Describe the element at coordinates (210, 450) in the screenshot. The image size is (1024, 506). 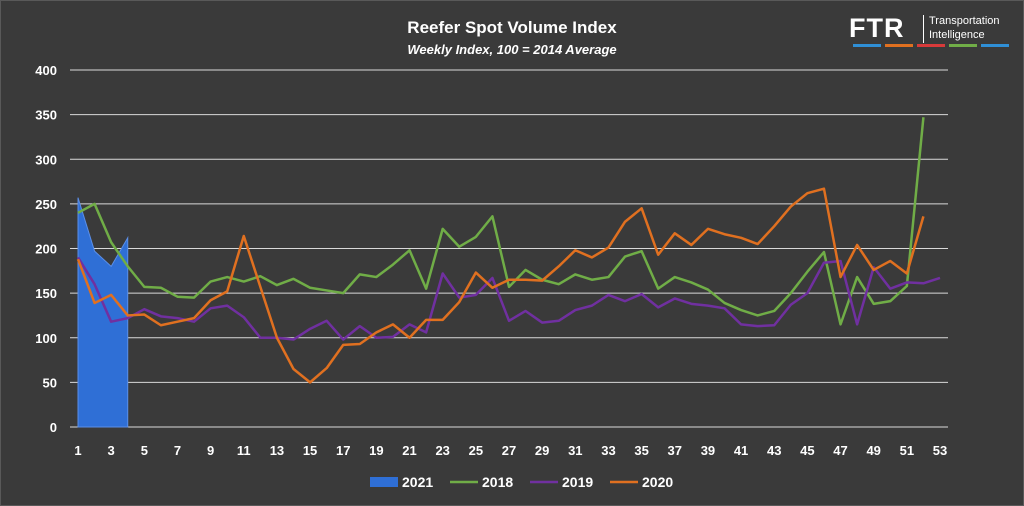
I see `x-tick-label: 9` at that location.